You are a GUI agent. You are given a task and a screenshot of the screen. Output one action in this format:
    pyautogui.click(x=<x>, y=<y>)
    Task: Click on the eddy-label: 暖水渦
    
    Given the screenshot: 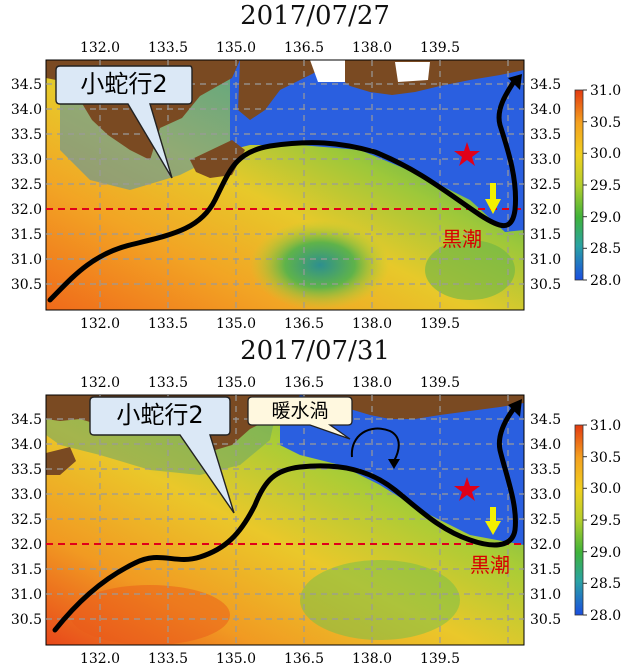 What is the action you would take?
    pyautogui.click(x=299, y=411)
    